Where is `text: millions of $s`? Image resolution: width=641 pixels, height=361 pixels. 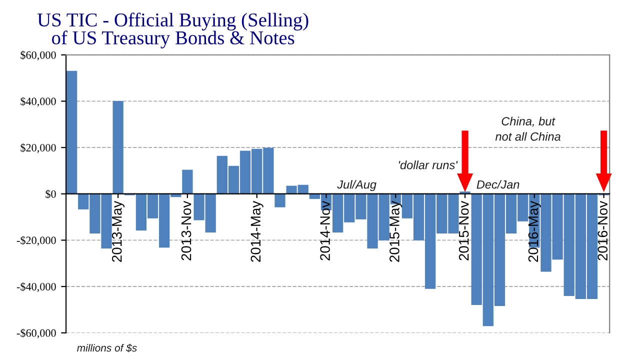 text: millions of $s is located at coordinates (107, 348).